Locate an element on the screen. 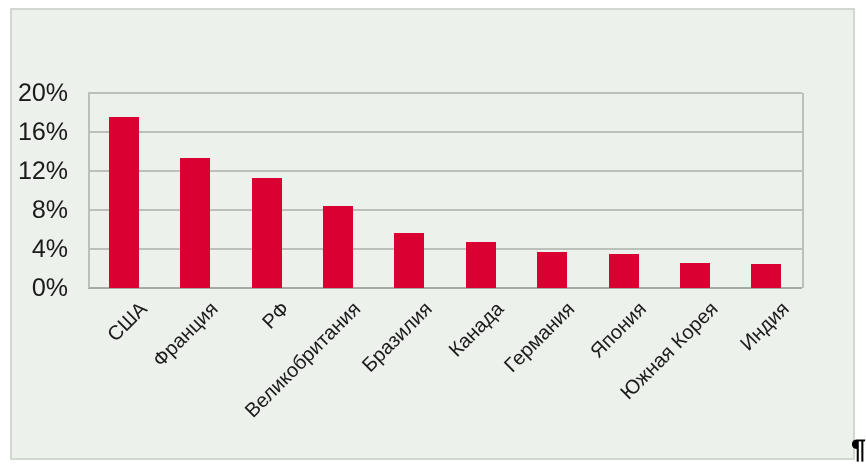 The image size is (866, 465). y-tick-label: 8% is located at coordinates (49, 210).